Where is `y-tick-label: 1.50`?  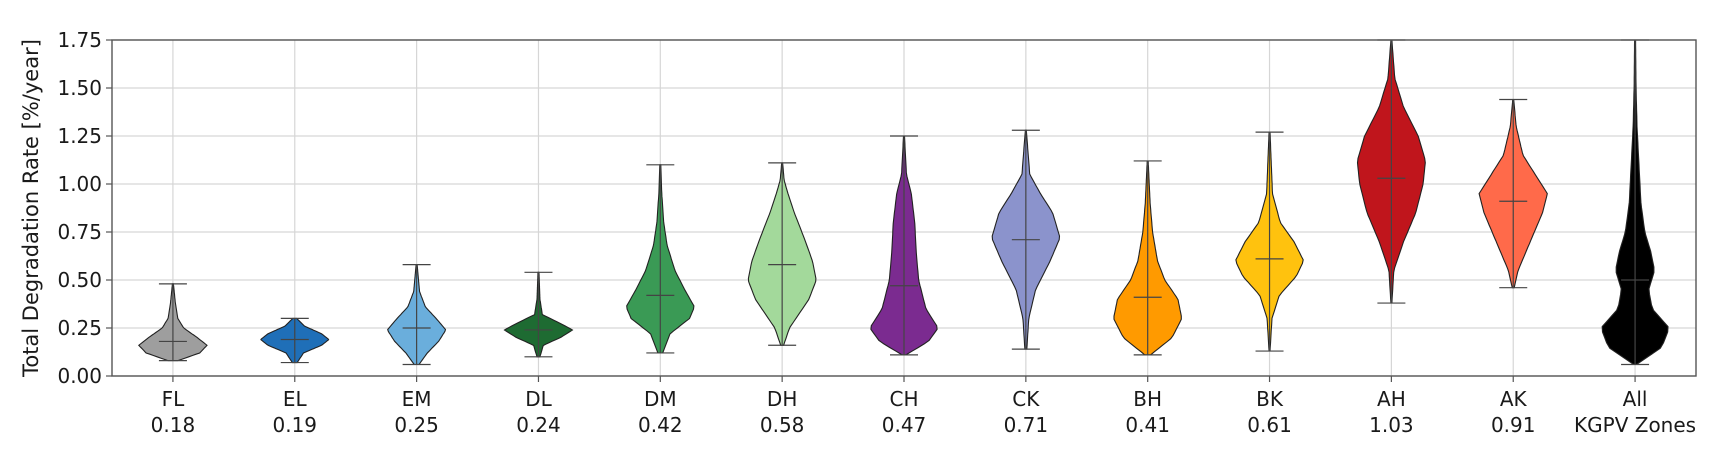
y-tick-label: 1.50 is located at coordinates (79, 88).